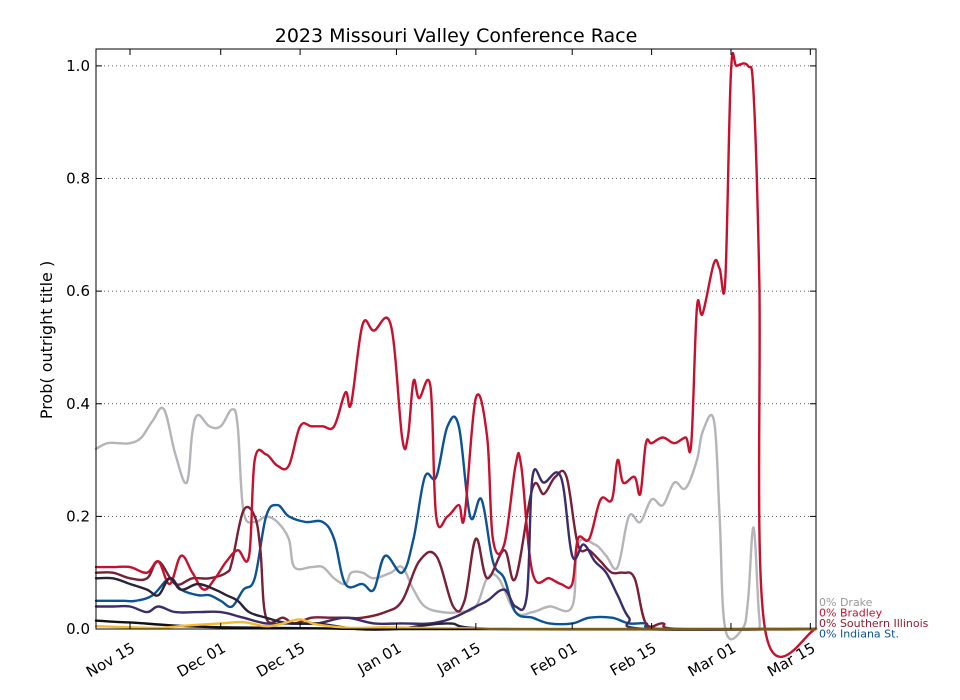 The height and width of the screenshot is (700, 960). I want to click on x-tick-label: Mar 15, so click(791, 660).